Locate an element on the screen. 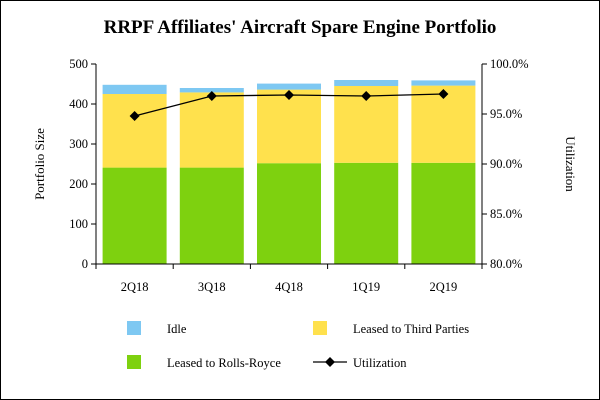 The height and width of the screenshot is (400, 600). y2-axis-label: Utilization is located at coordinates (570, 164).